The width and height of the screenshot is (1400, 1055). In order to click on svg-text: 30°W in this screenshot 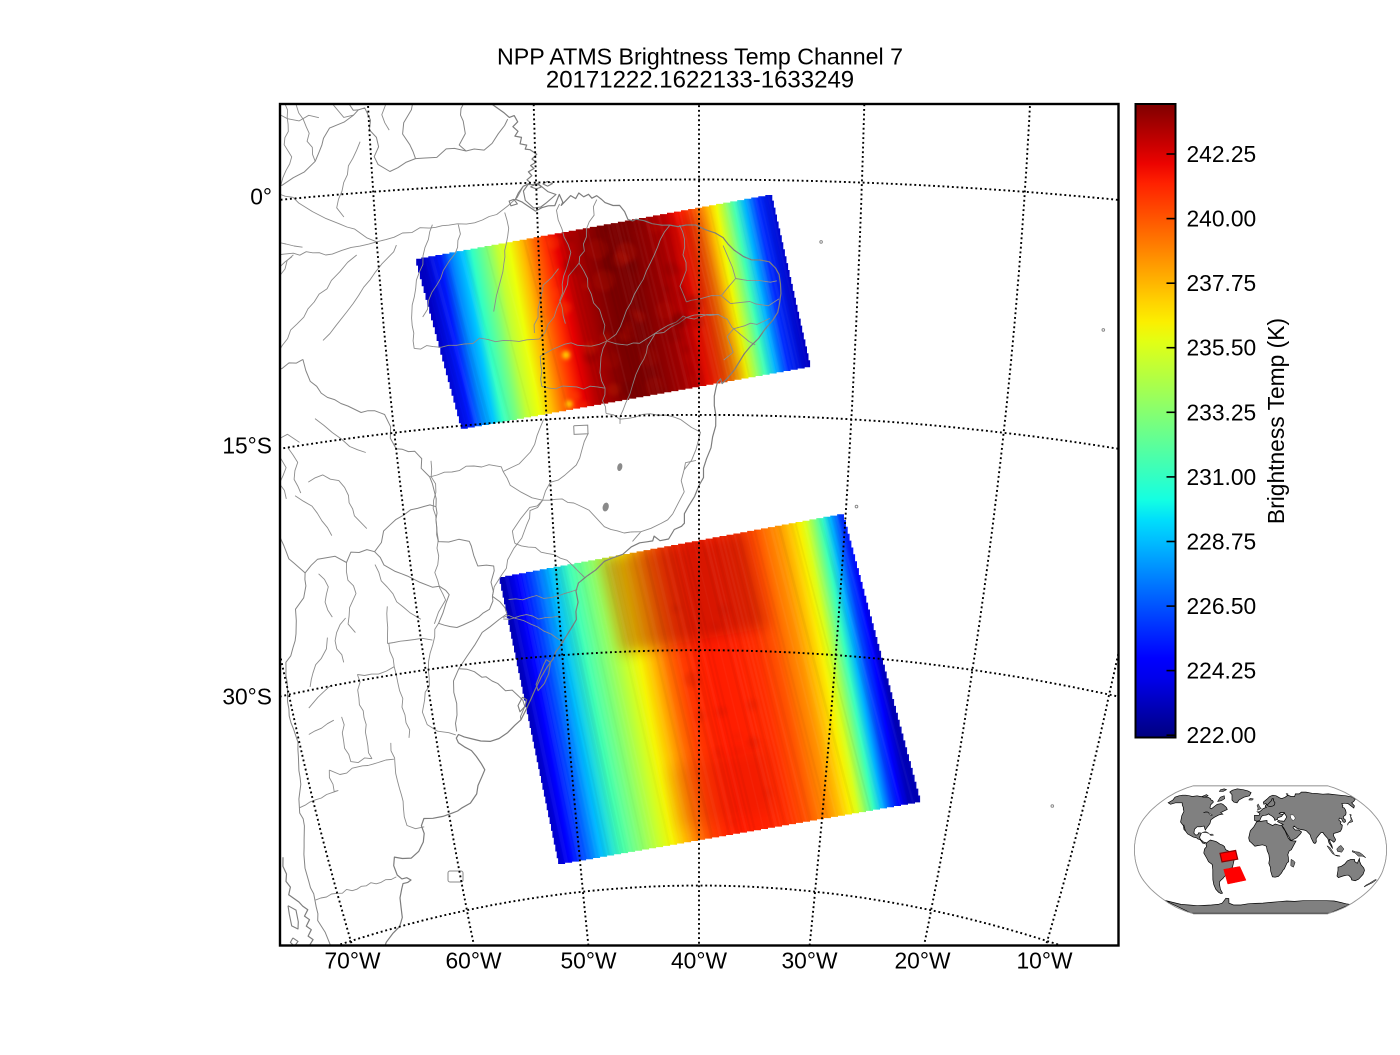, I will do `click(810, 961)`.